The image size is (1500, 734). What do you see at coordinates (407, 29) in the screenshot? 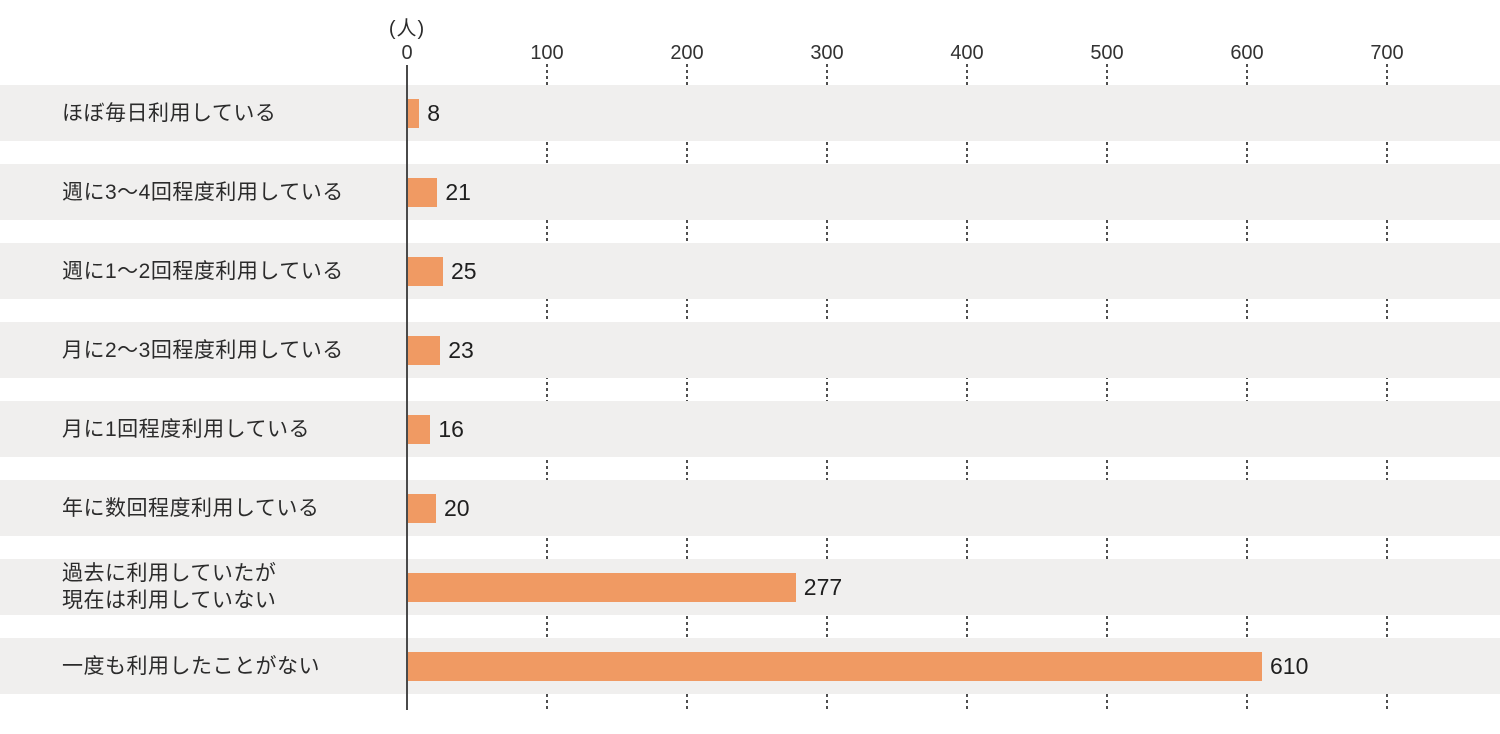
I see `axis-unit-label: (人)` at bounding box center [407, 29].